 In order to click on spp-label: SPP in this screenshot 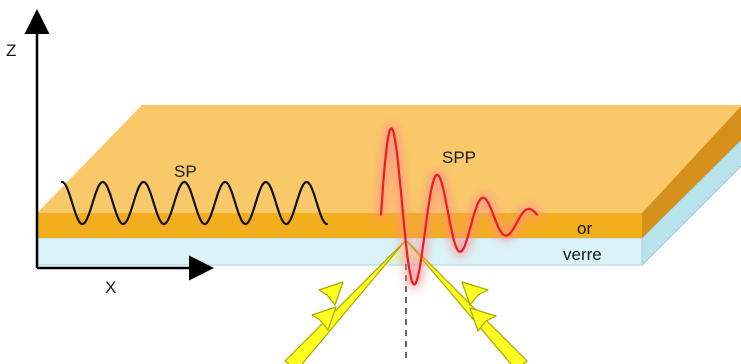, I will do `click(459, 157)`.